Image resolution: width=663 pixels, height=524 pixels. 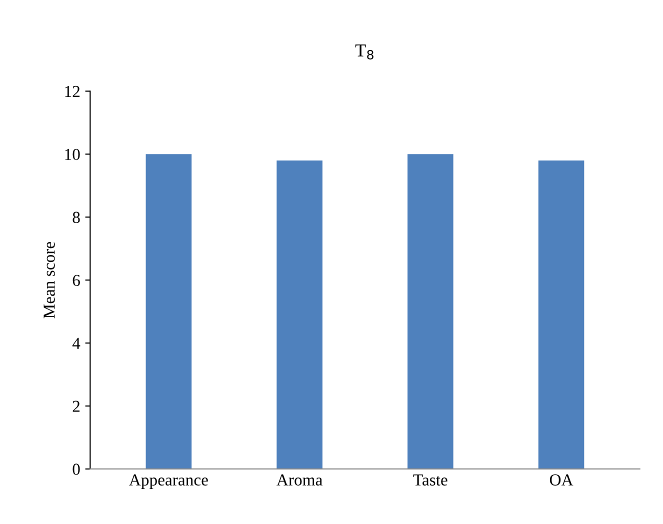 I want to click on x-tick-label: Taste, so click(x=430, y=480).